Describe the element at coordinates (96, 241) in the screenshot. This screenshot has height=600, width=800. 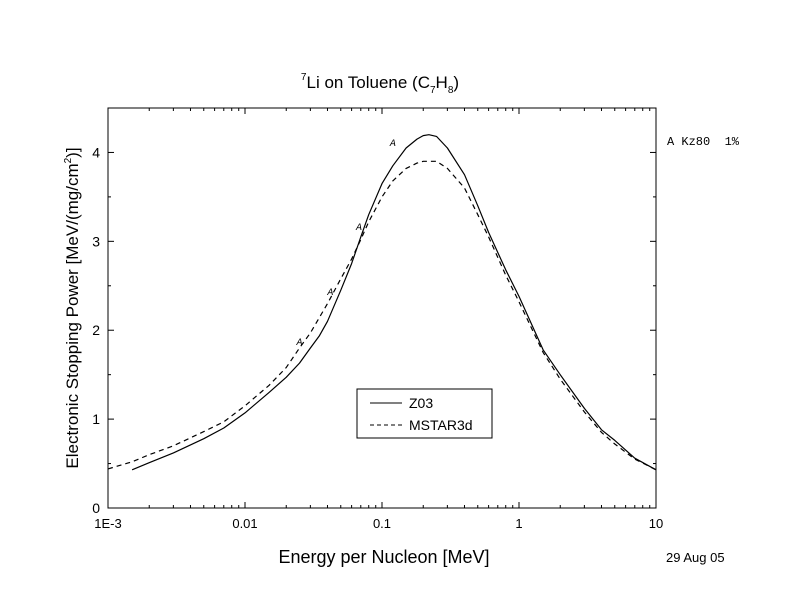
I see `y-tick-label: 3` at that location.